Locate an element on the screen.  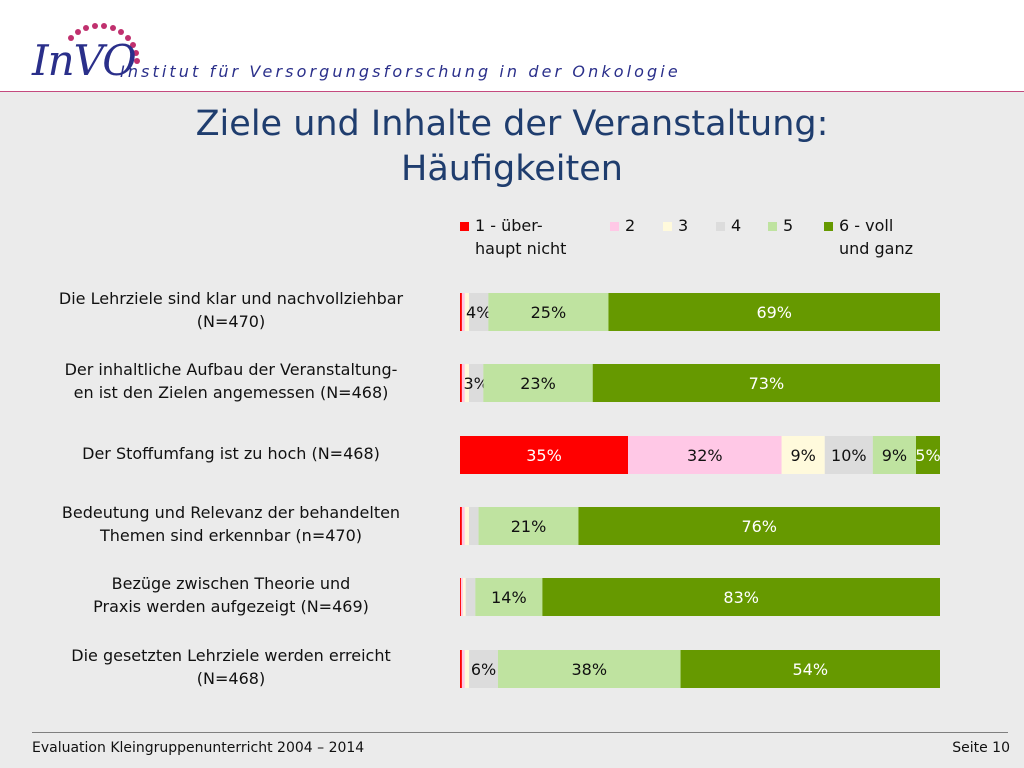
bar-segment-row5-cat3 is located at coordinates (464, 597).